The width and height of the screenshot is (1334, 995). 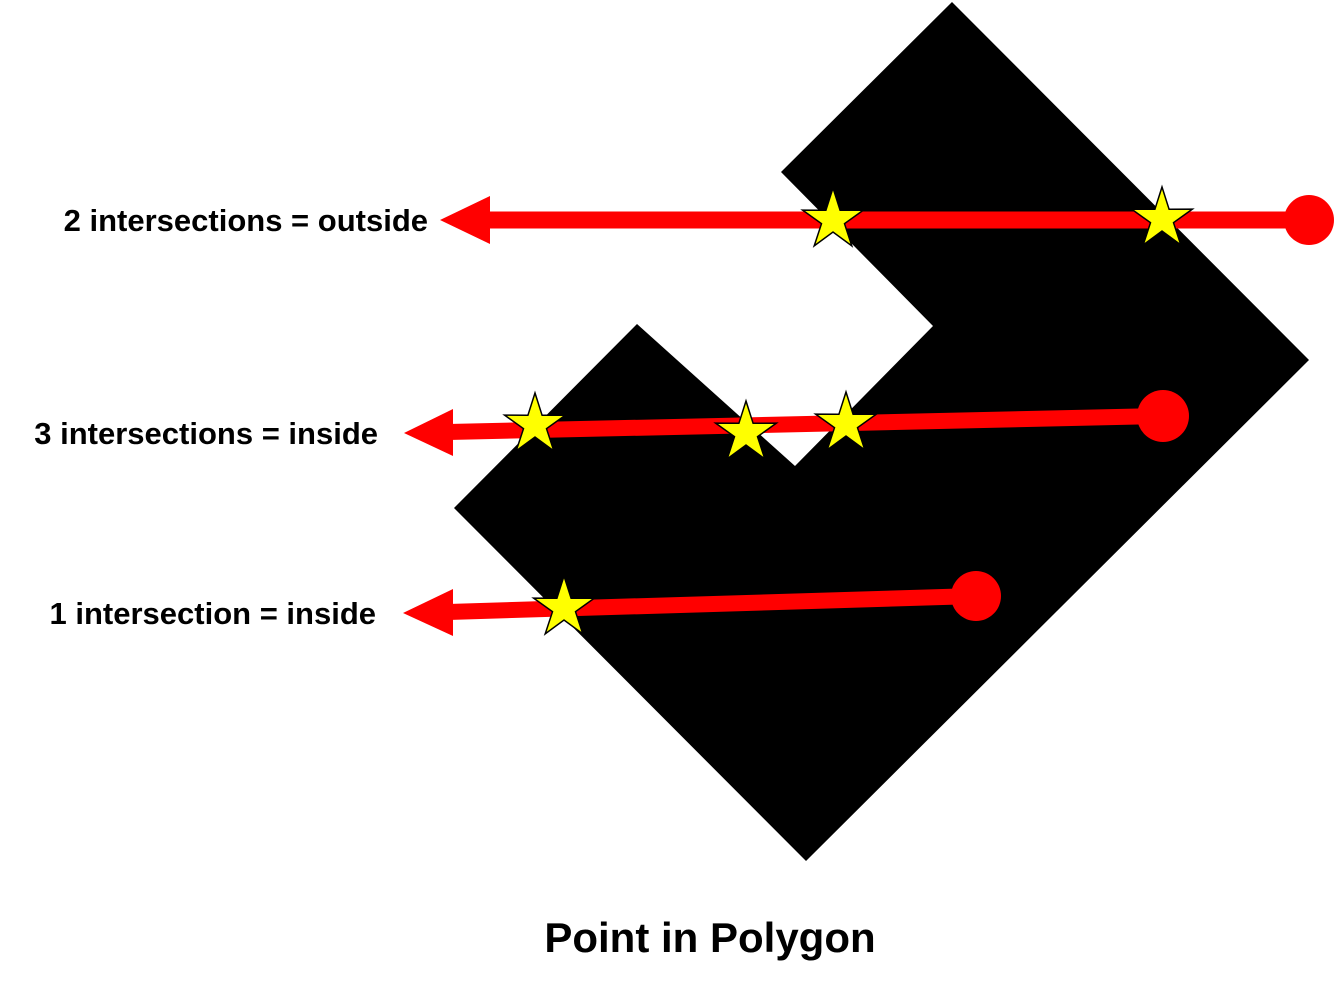 What do you see at coordinates (213, 613) in the screenshot?
I see `ray-label-inside-1: 1 intersection = inside` at bounding box center [213, 613].